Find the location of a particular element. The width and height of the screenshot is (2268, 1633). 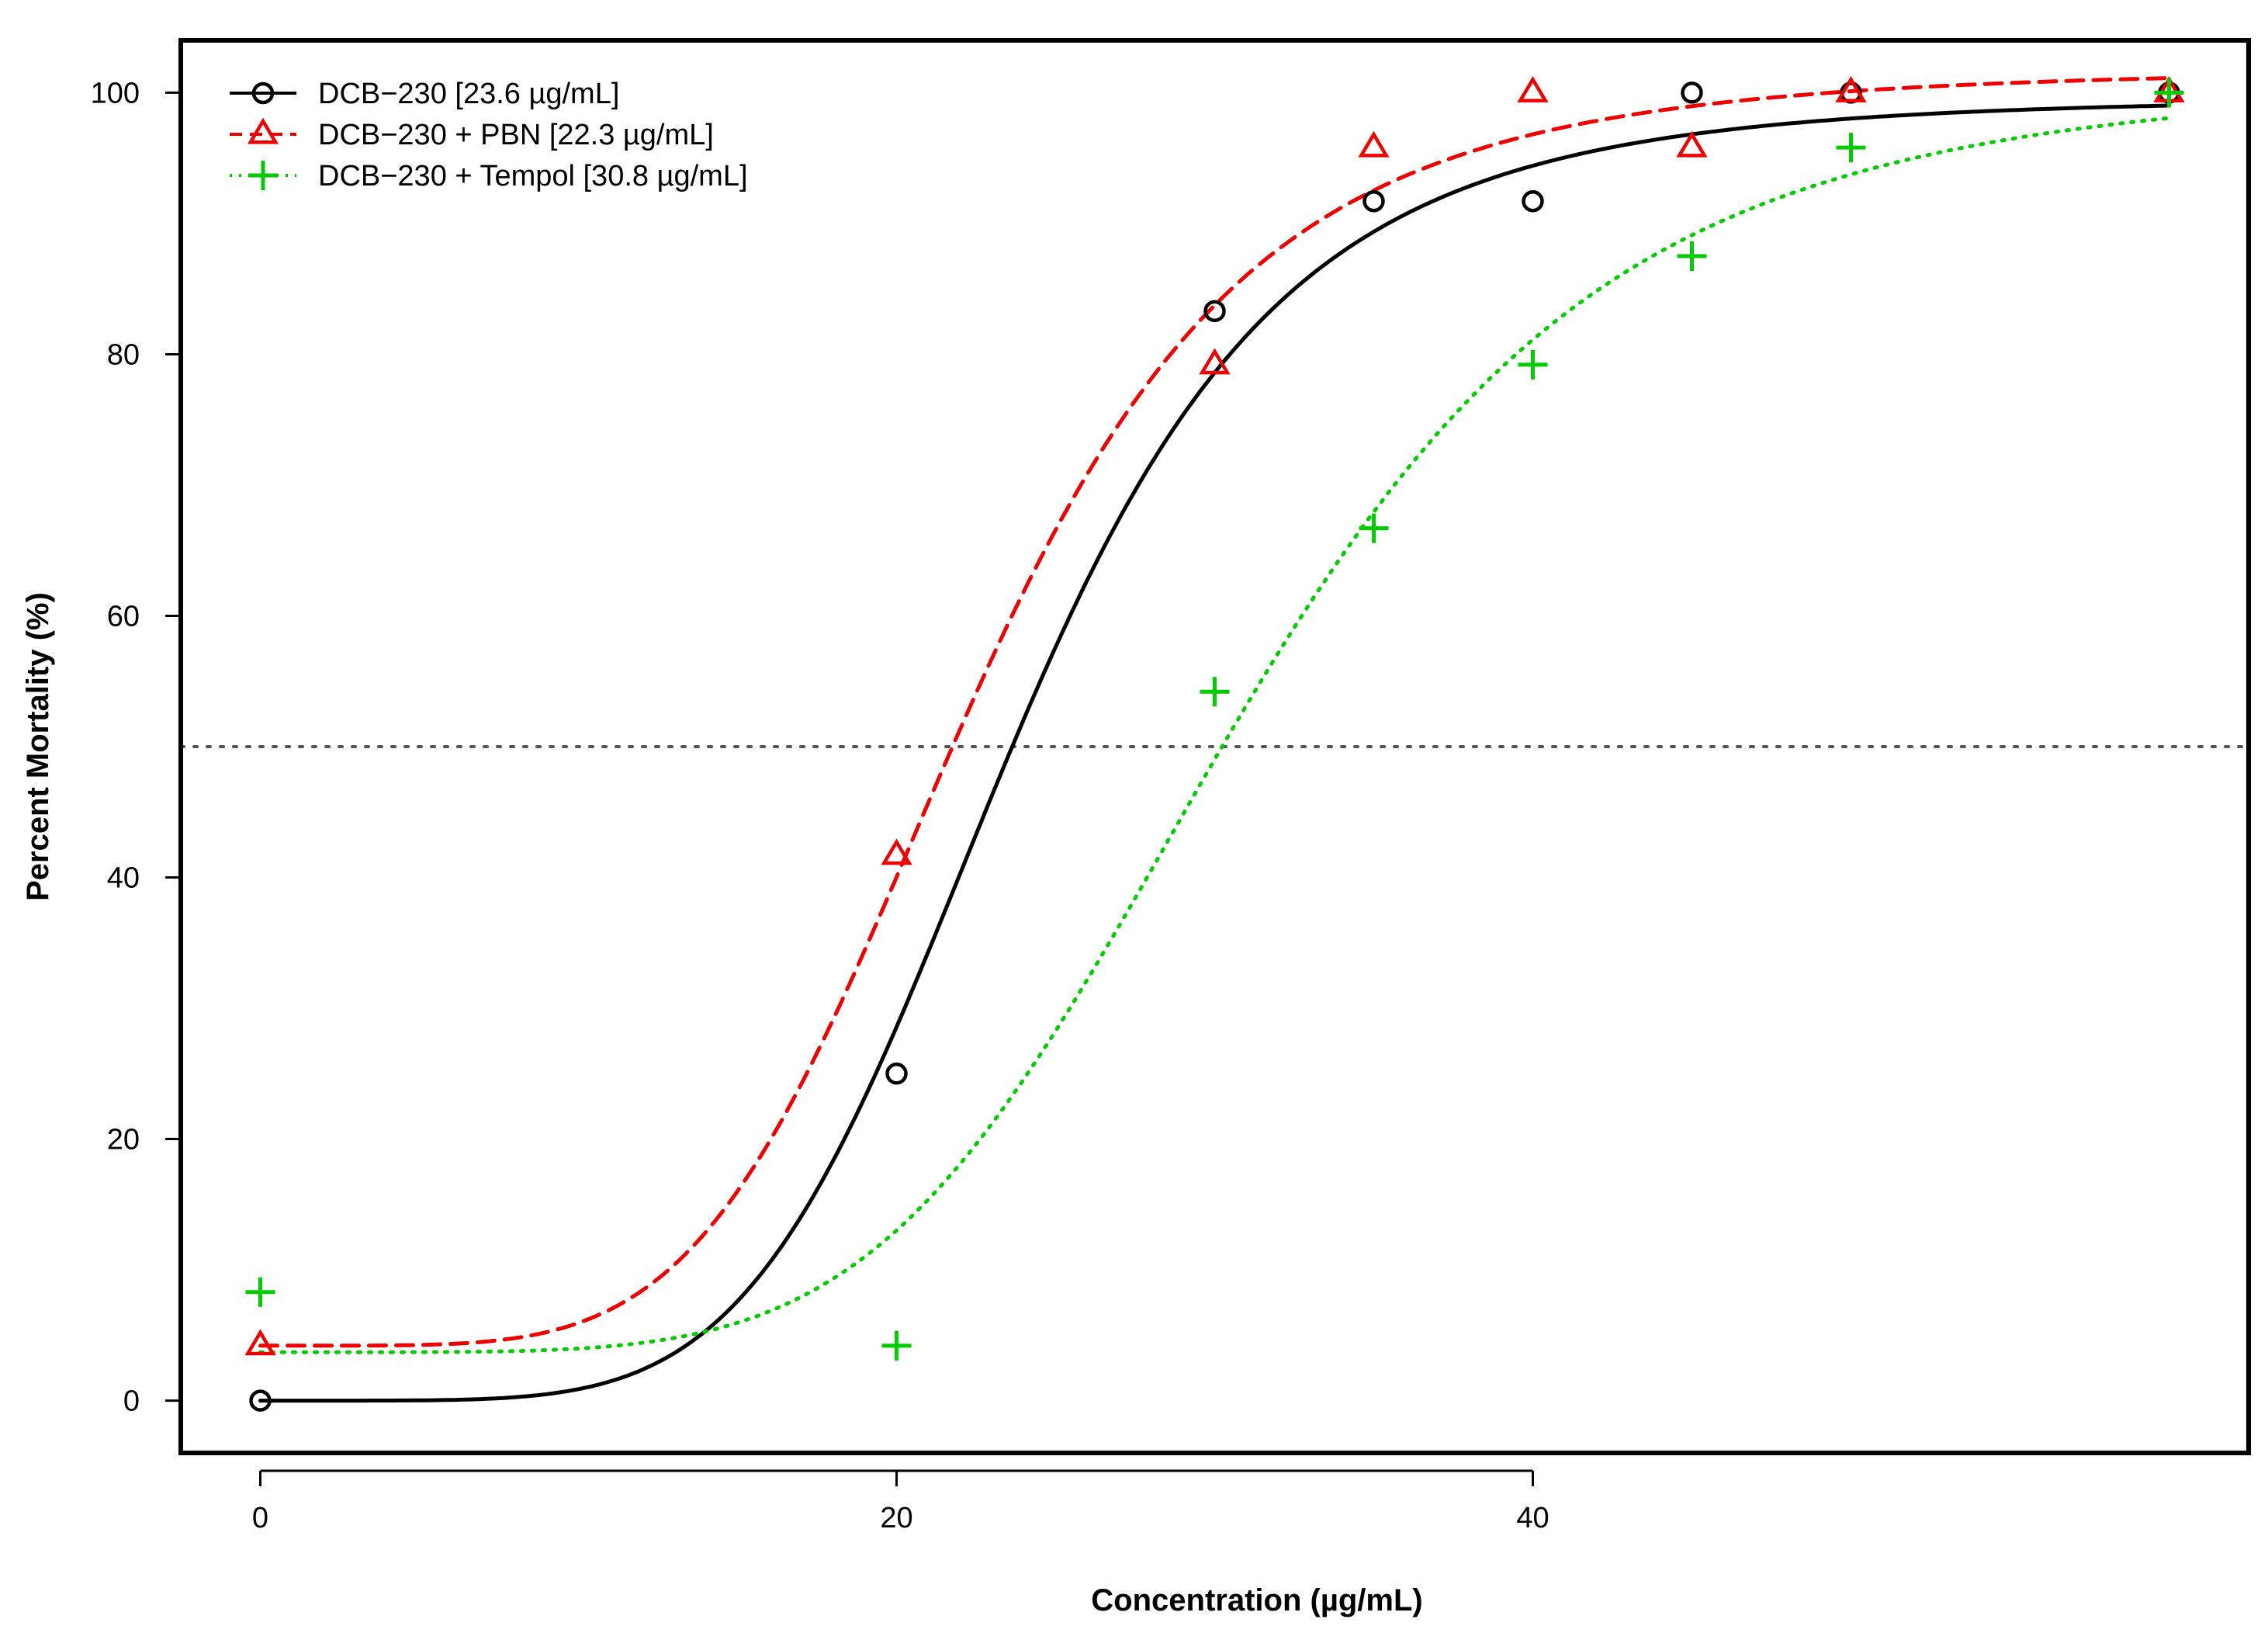

y-tick-label-60: 60 is located at coordinates (124, 617).